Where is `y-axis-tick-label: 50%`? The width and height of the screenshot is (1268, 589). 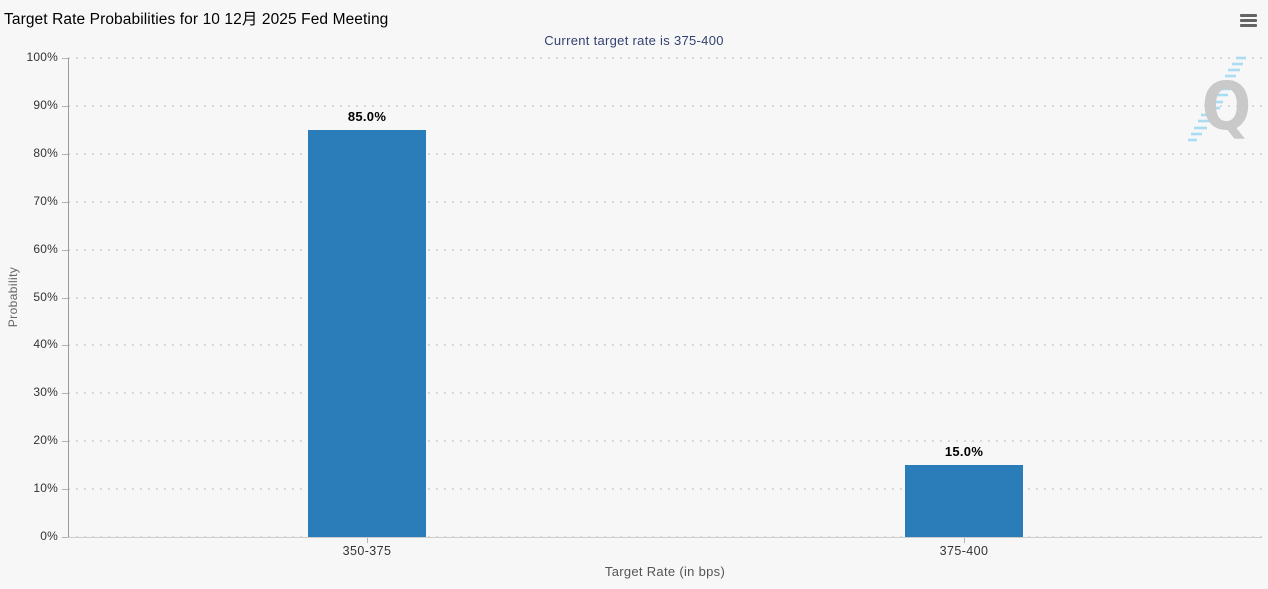 y-axis-tick-label: 50% is located at coordinates (45, 297).